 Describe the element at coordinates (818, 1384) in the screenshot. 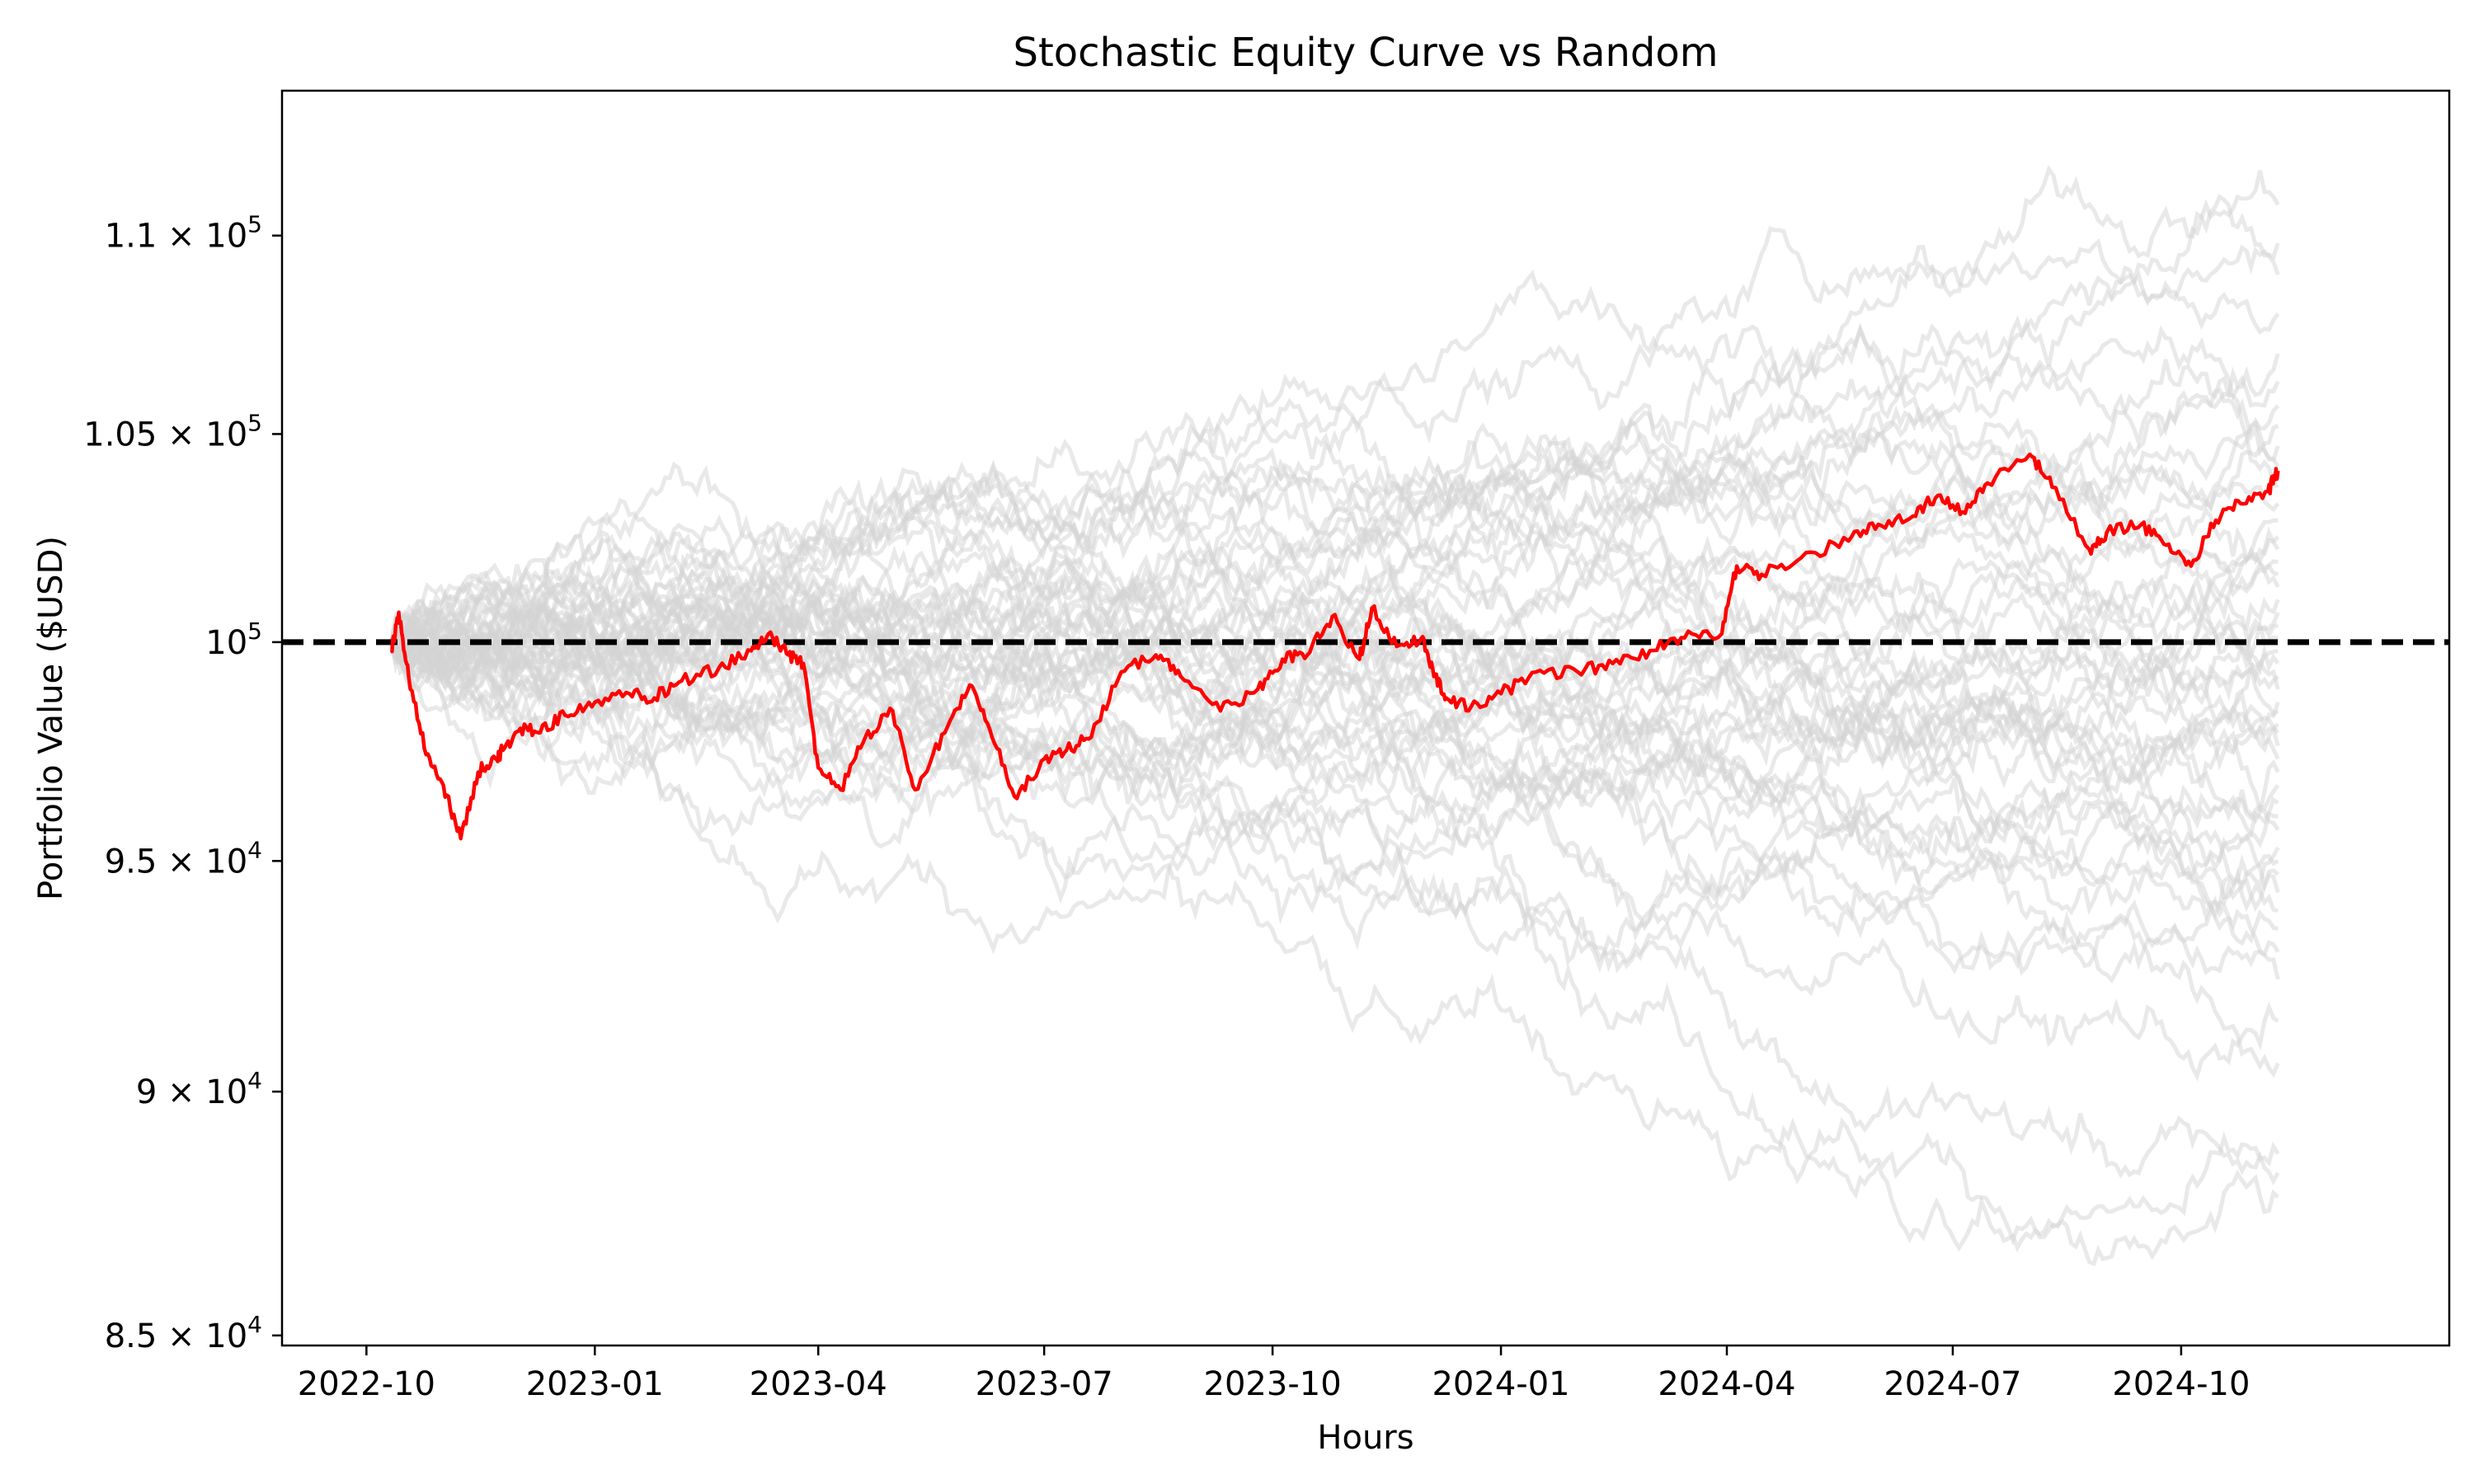

I see `x-tick-label: 2023-04` at that location.